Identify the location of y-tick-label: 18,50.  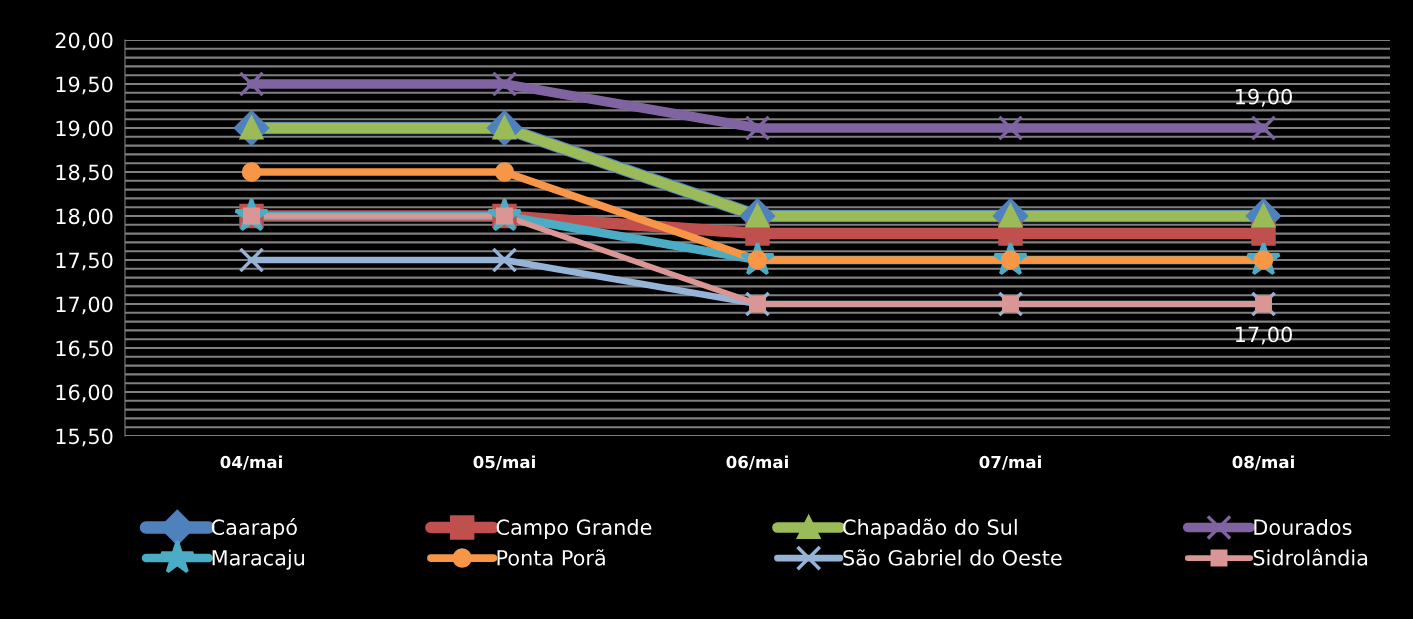
(84, 173).